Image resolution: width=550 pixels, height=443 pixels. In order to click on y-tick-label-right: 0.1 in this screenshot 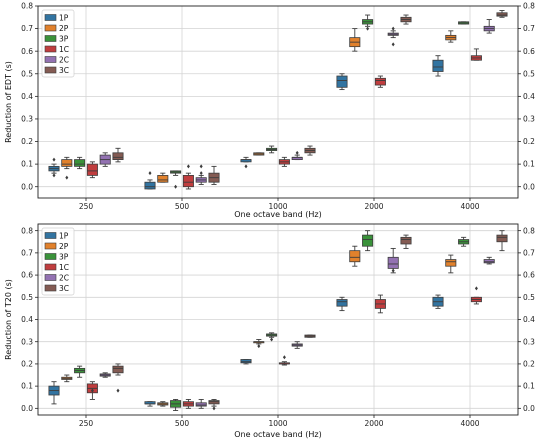, I will do `click(529, 386)`.